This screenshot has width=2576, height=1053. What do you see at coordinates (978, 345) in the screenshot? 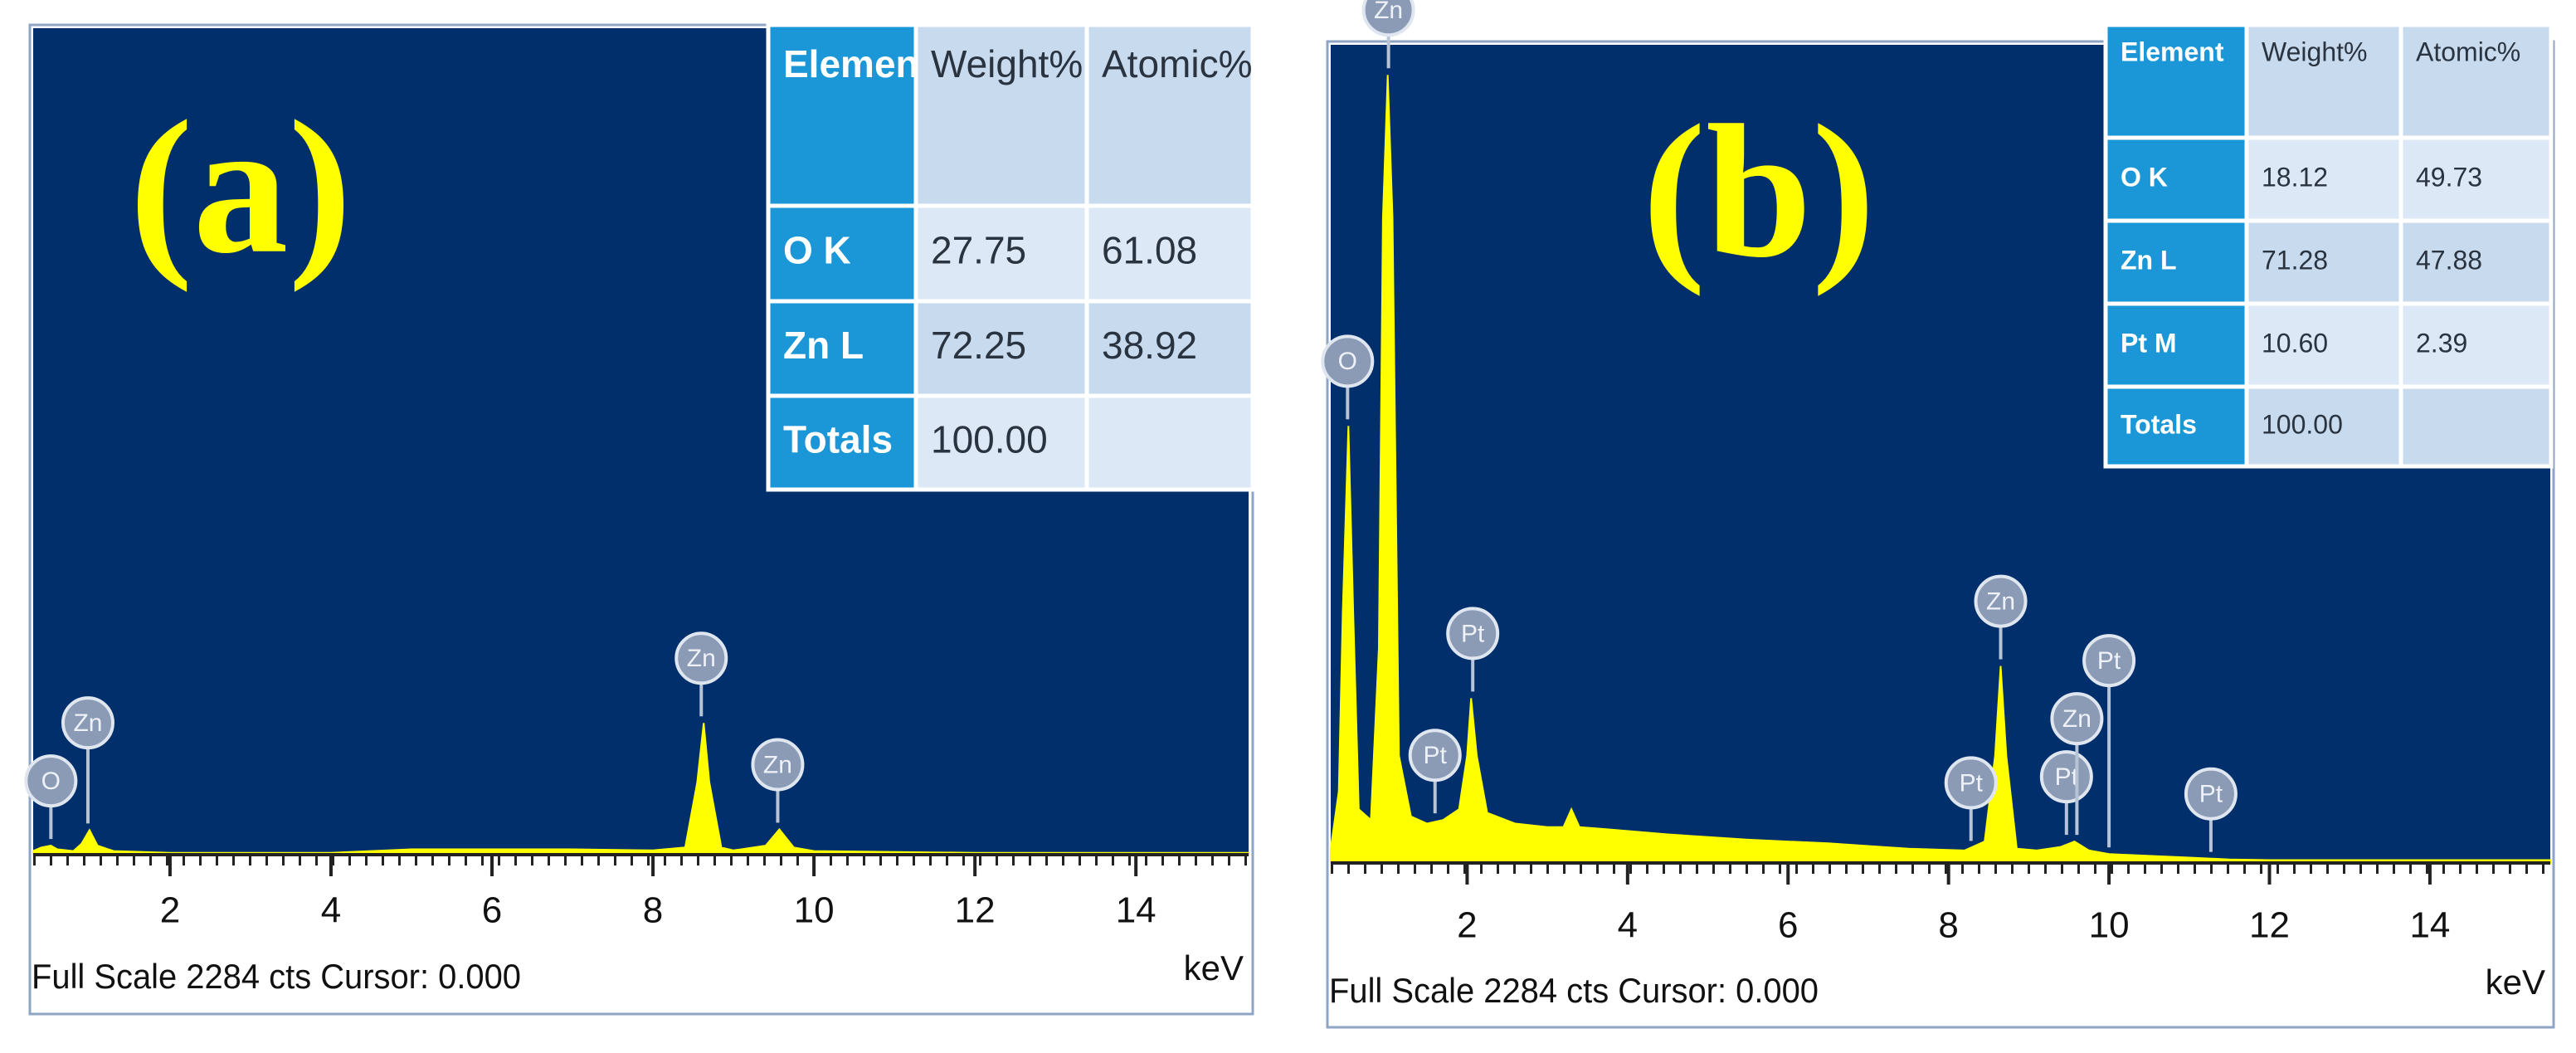
I see `table-text: 72.25` at bounding box center [978, 345].